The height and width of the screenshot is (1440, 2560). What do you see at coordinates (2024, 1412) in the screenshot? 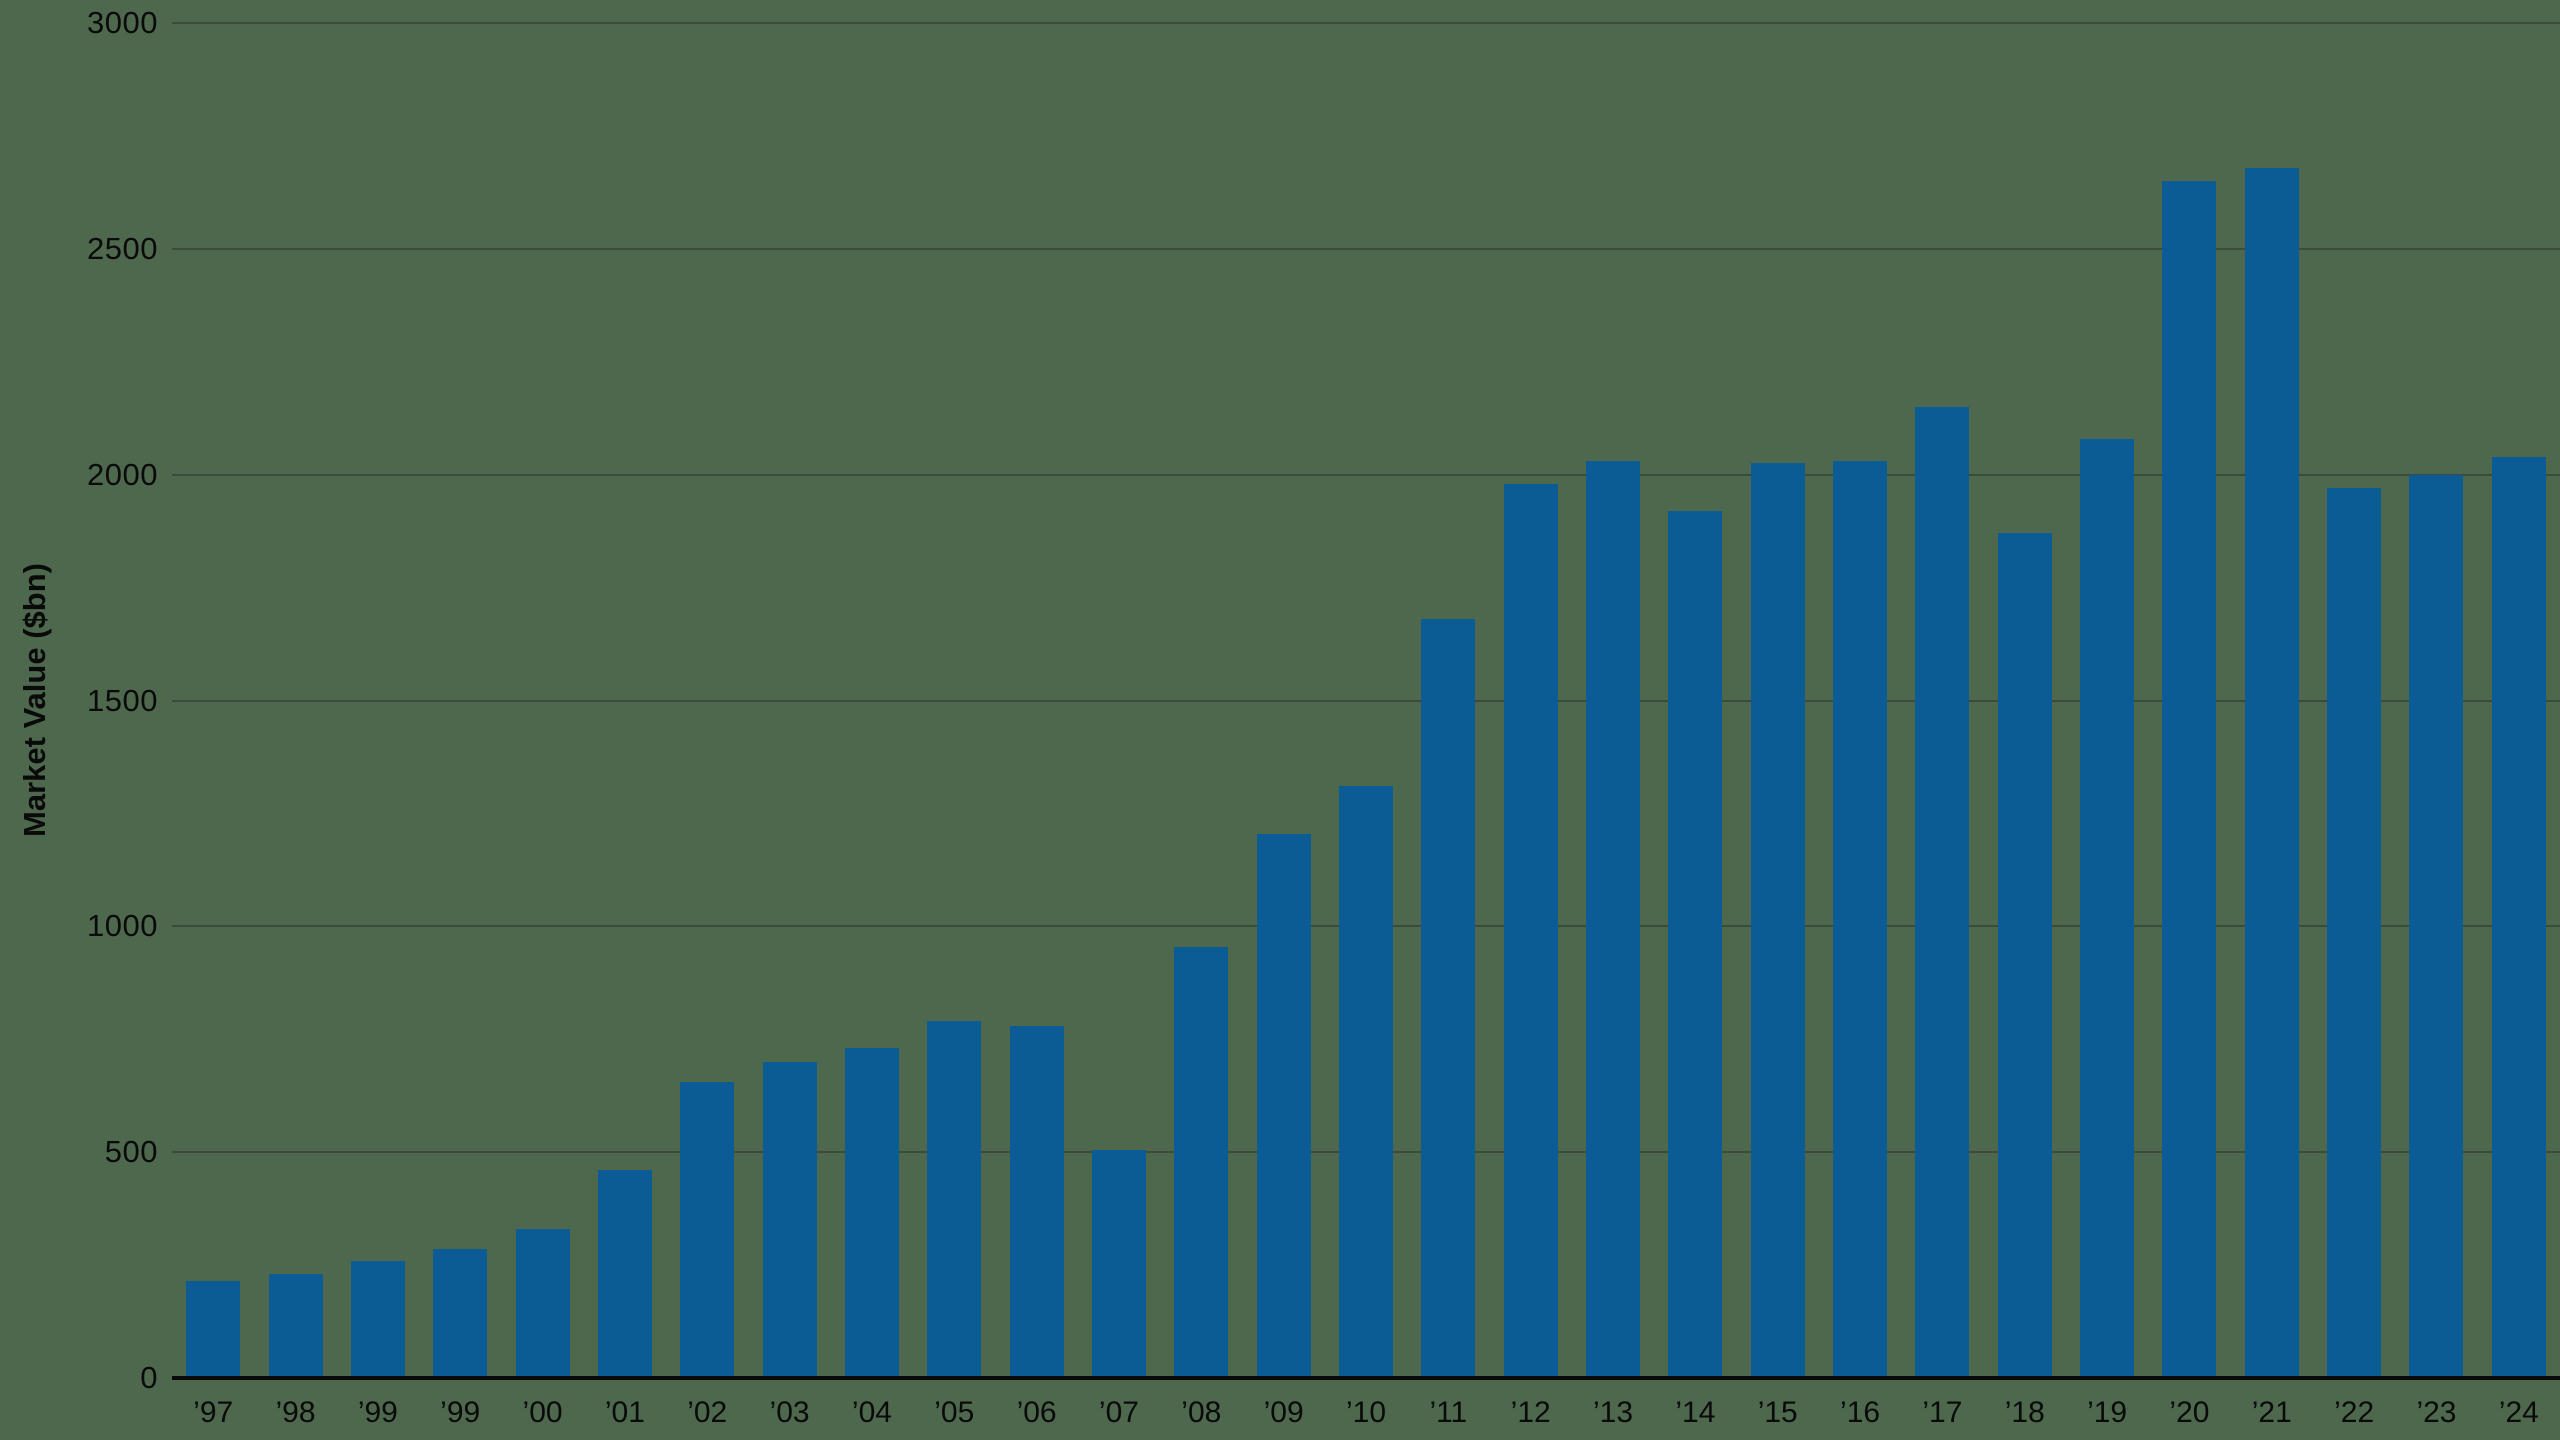
I see `x-tick-label: ’18` at bounding box center [2024, 1412].